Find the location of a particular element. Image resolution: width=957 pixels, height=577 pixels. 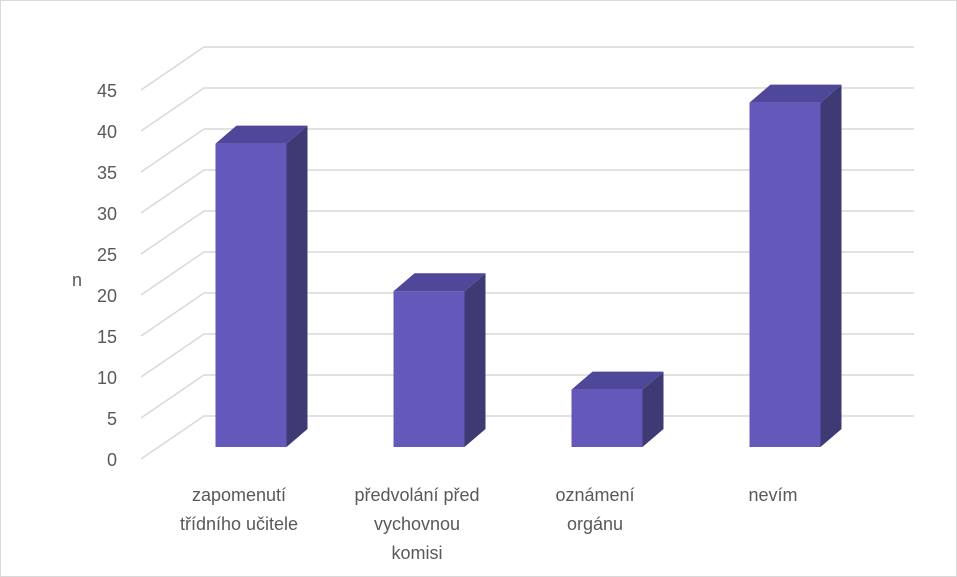

y-axis-ticks: 0 5 10 15 20 25 30 35 40 45 is located at coordinates (107, 275).